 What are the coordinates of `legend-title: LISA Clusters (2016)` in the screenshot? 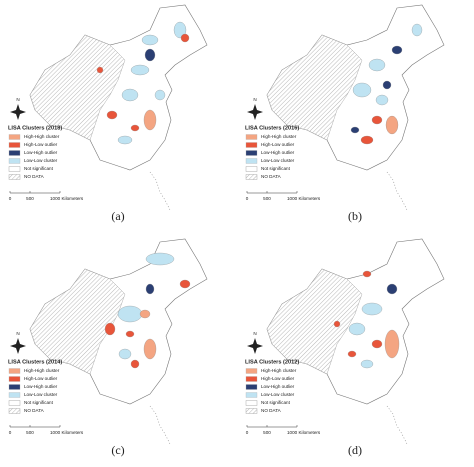 It's located at (272, 128).